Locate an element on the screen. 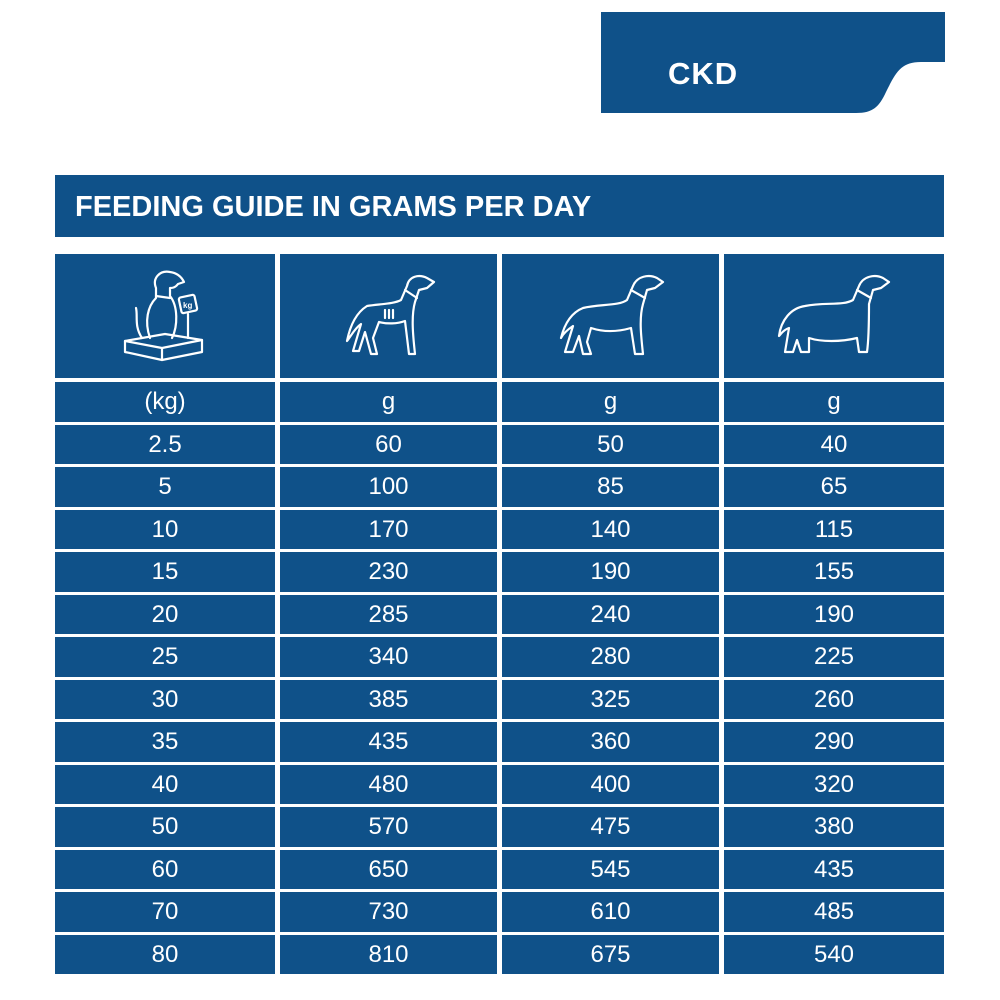  grams-cell: 360 is located at coordinates (610, 742).